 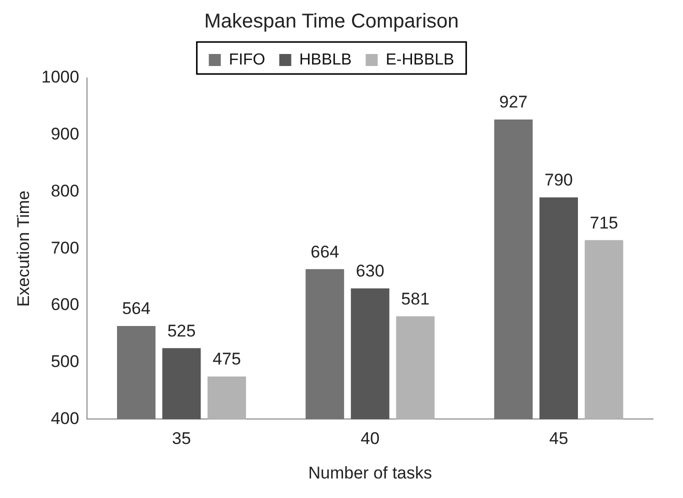 What do you see at coordinates (370, 271) in the screenshot?
I see `data-label: 630` at bounding box center [370, 271].